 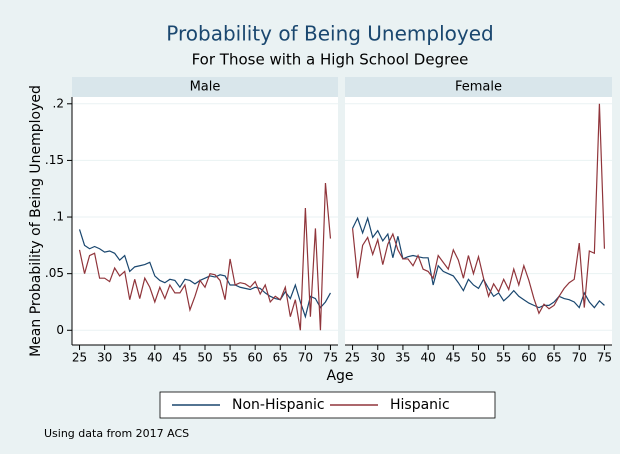 I want to click on note: Using data from 2017 ACS, so click(x=116, y=433).